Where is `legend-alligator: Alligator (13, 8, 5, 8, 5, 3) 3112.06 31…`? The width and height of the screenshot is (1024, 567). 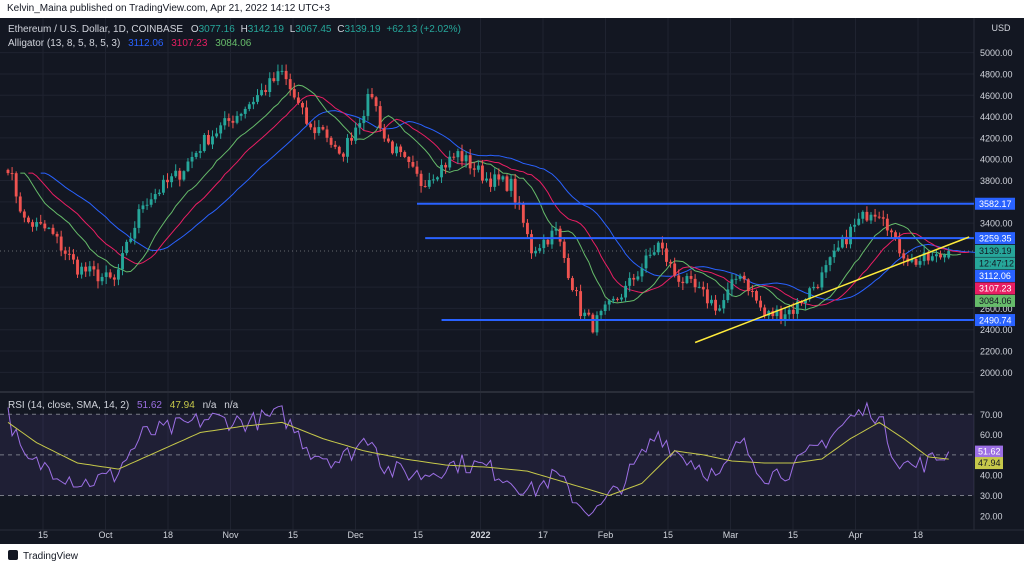
legend-alligator: Alligator (13, 8, 5, 8, 5, 3) 3112.06 31… is located at coordinates (130, 43).